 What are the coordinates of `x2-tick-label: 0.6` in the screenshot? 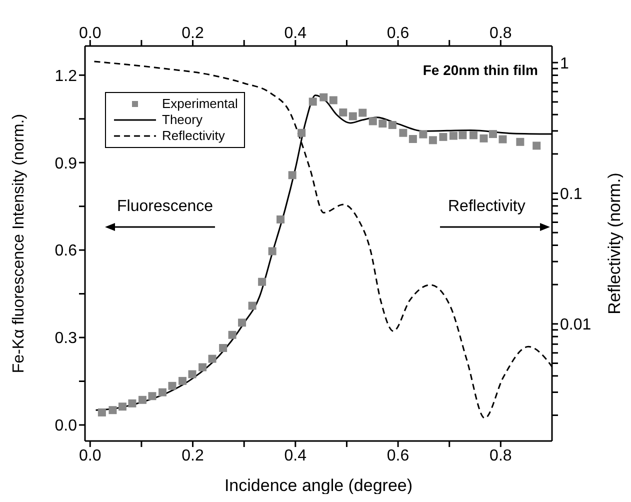 It's located at (398, 455).